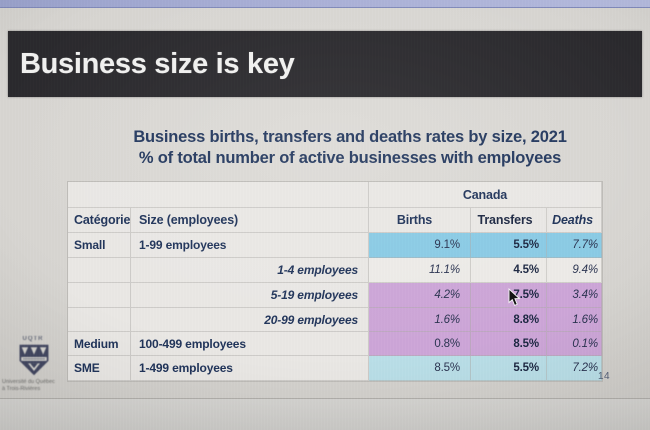  What do you see at coordinates (21, 388) in the screenshot?
I see `logo-caption-line2: à Trois-Rivières` at bounding box center [21, 388].